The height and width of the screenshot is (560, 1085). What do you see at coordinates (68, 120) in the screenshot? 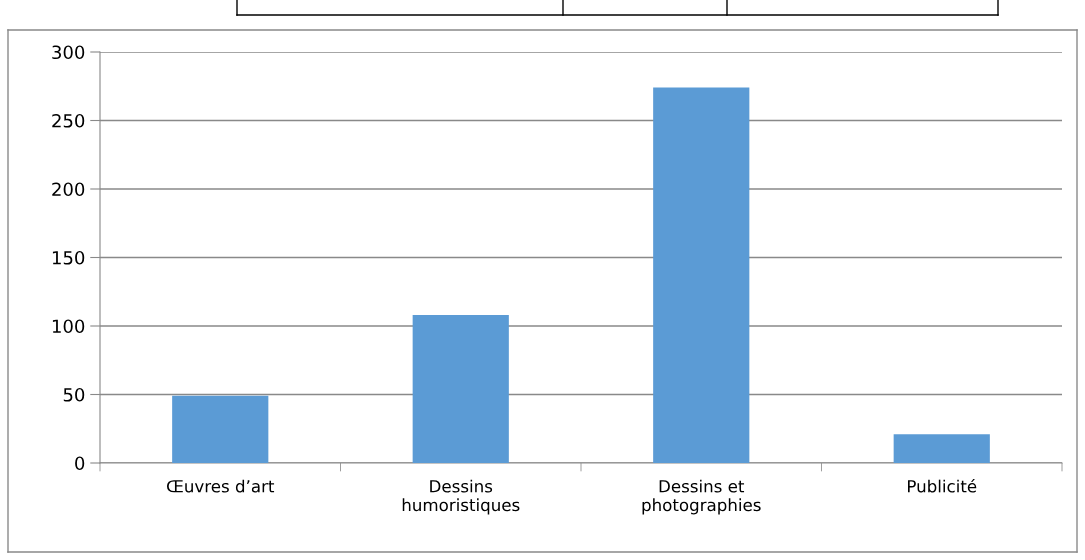
I see `y-tick-label: 250` at bounding box center [68, 120].